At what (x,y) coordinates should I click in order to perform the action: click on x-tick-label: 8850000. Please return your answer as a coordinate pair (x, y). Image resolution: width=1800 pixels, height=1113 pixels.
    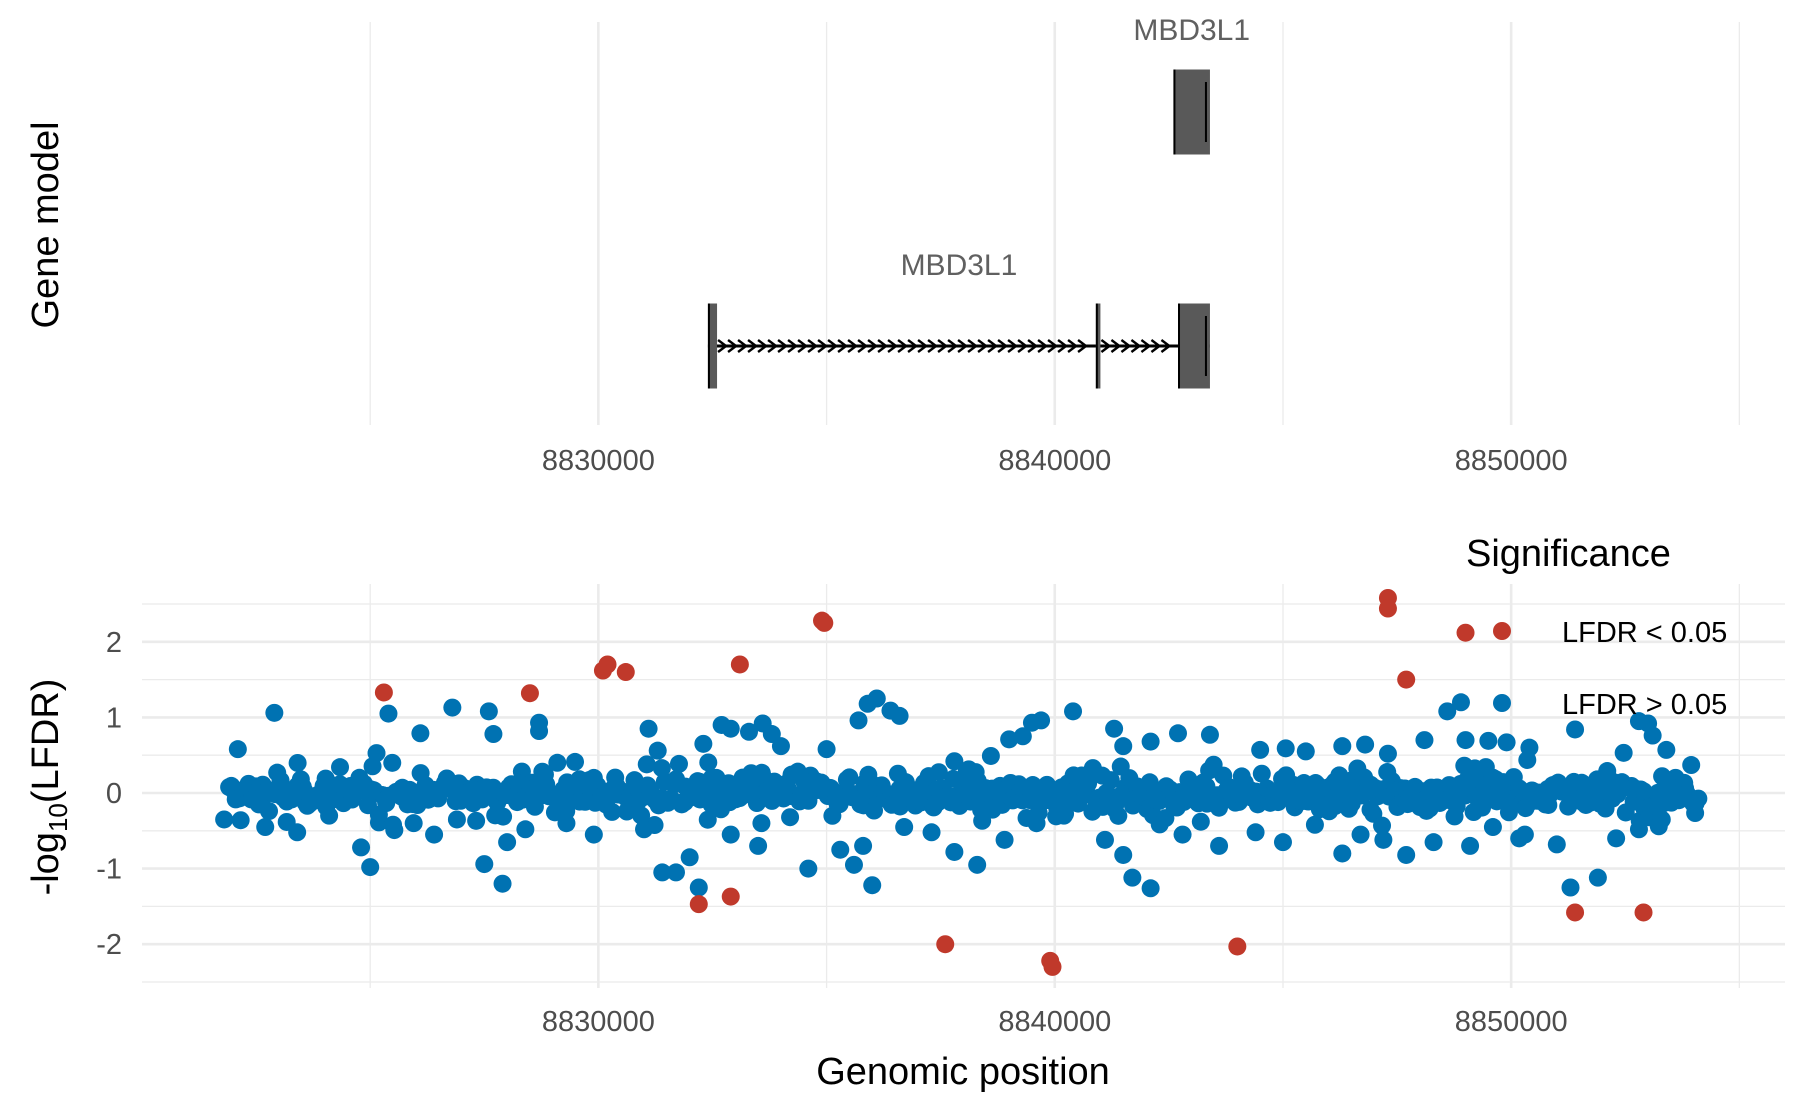
    Looking at the image, I should click on (1511, 1022).